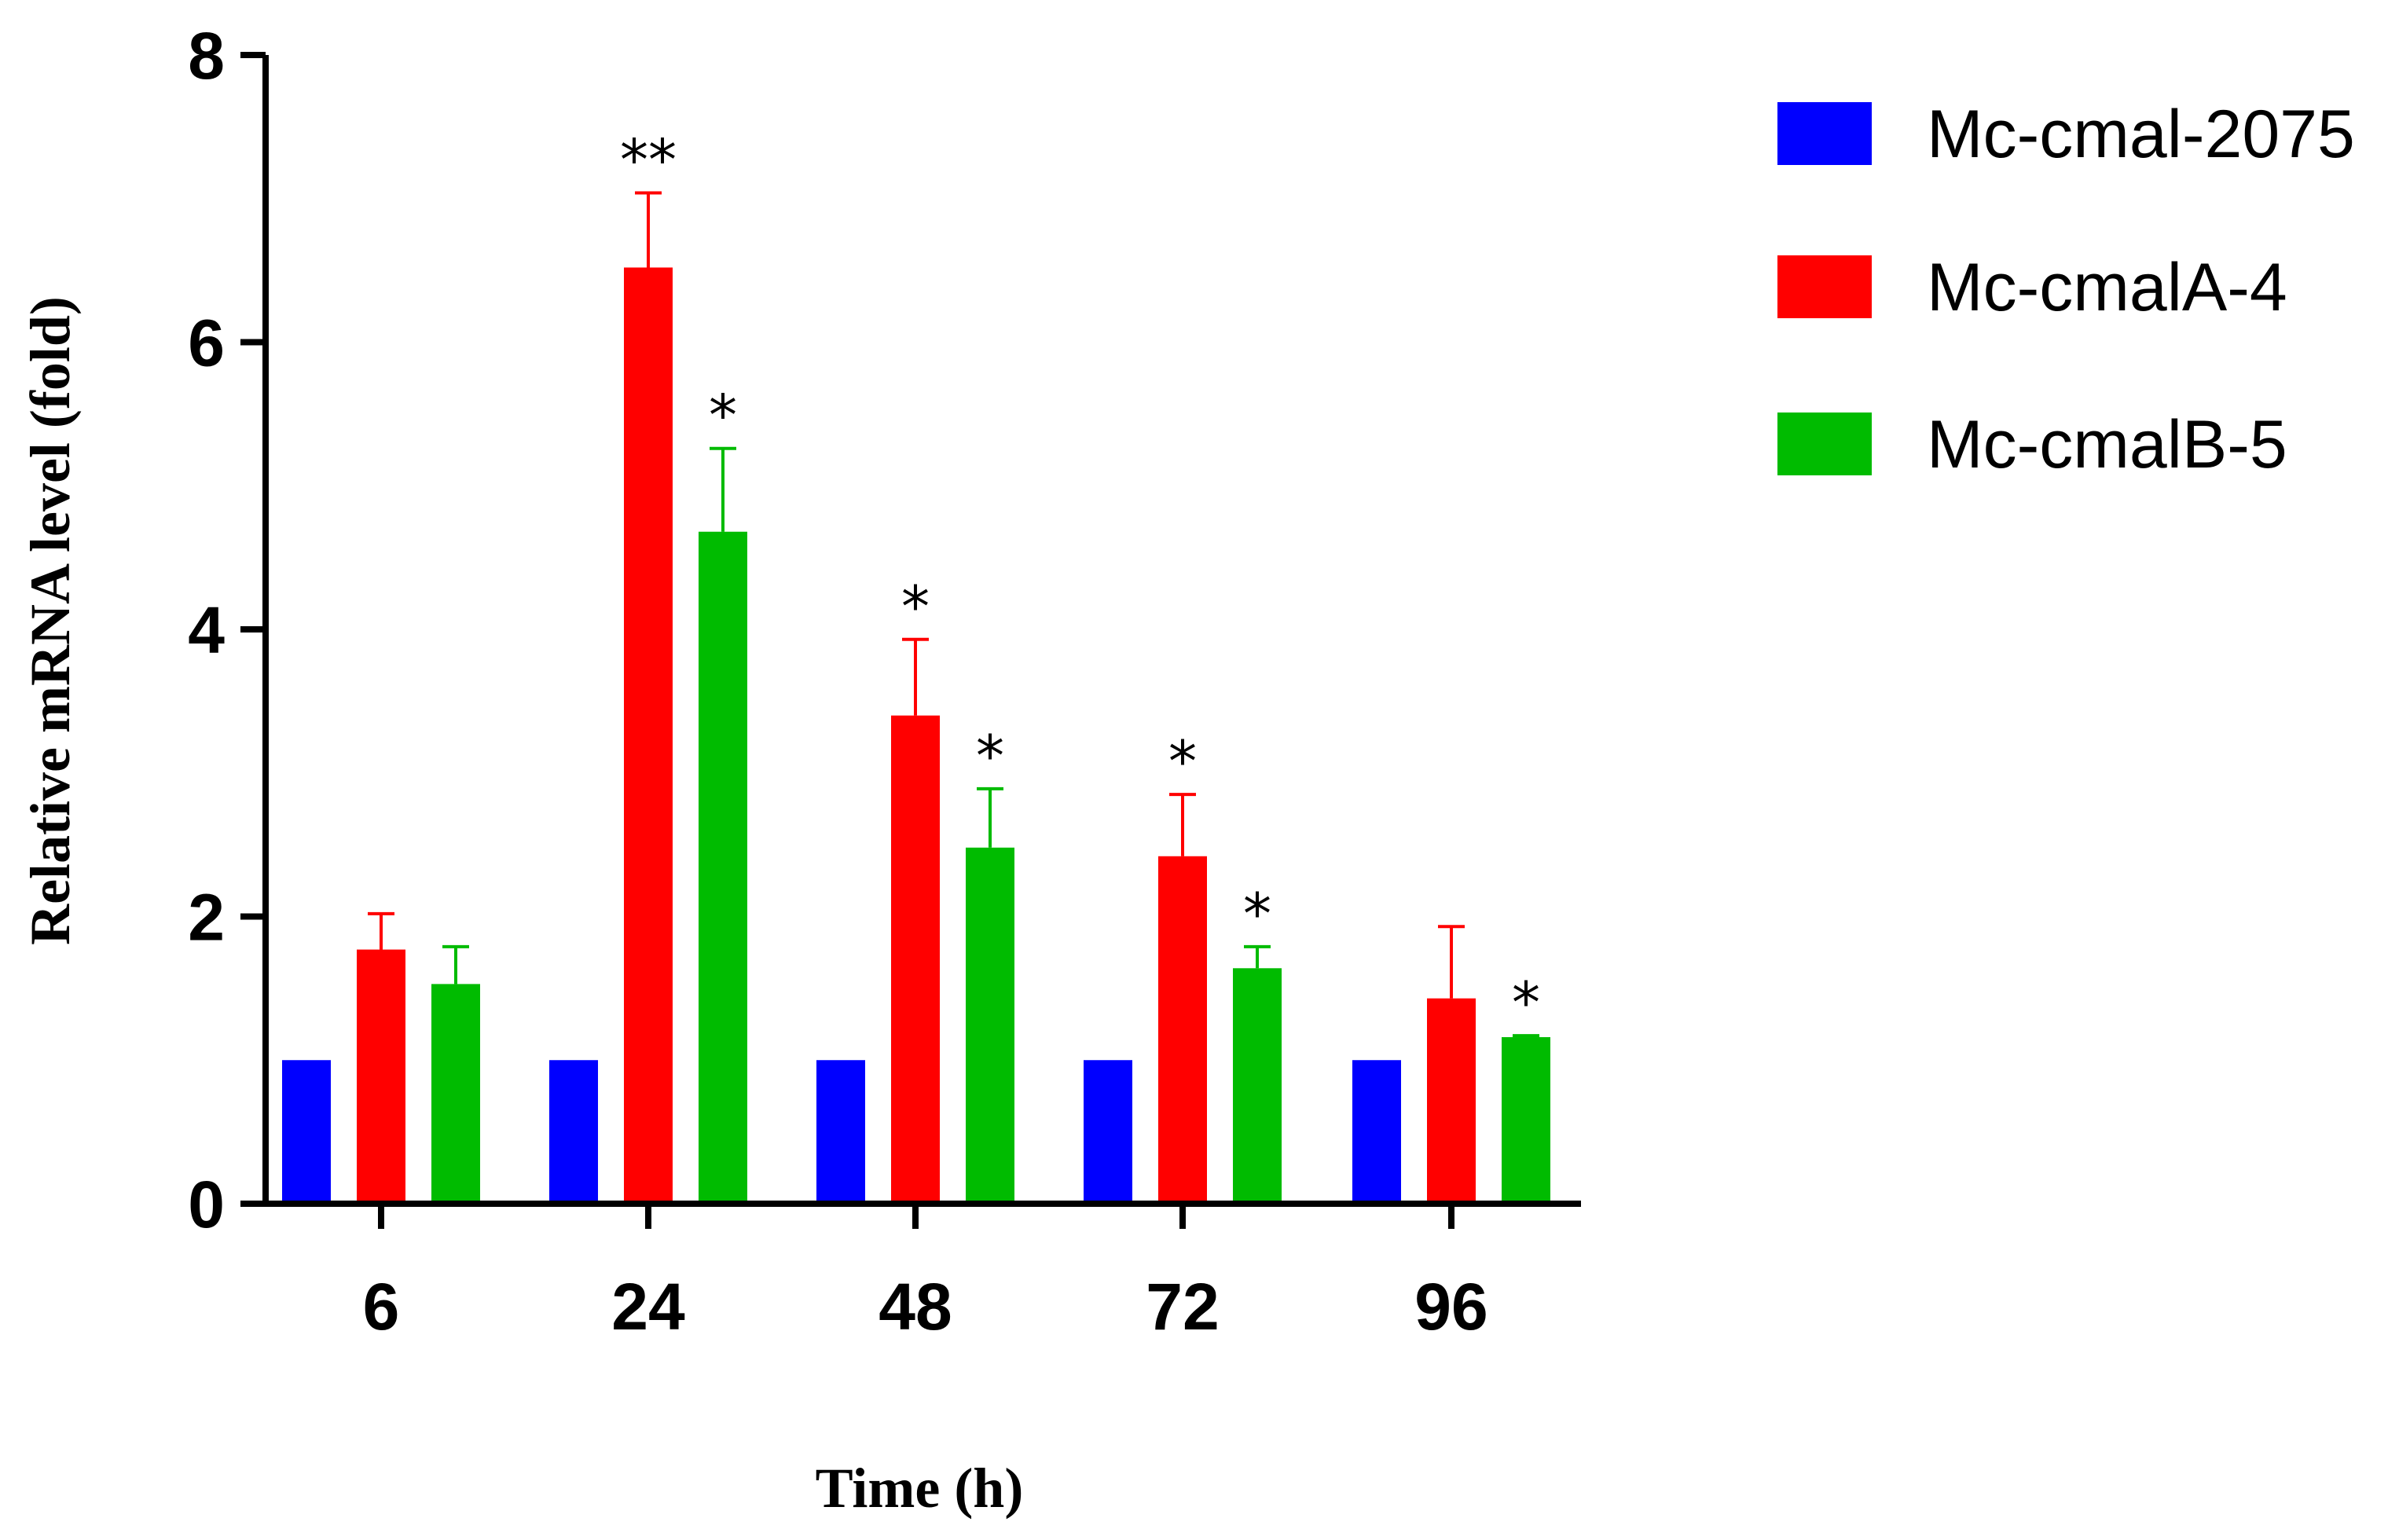  I want to click on y-tick-label-8: 8, so click(206, 56).